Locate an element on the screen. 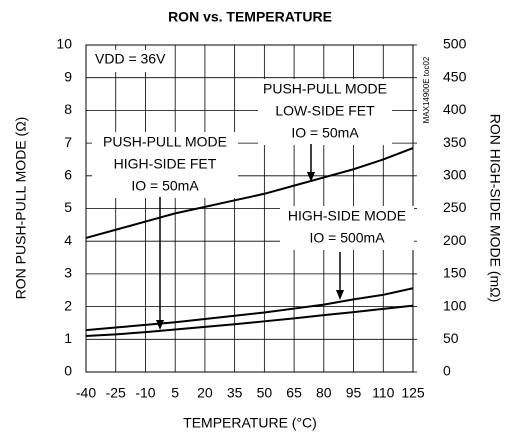 The width and height of the screenshot is (514, 437). x-tick-label: 5 is located at coordinates (175, 393).